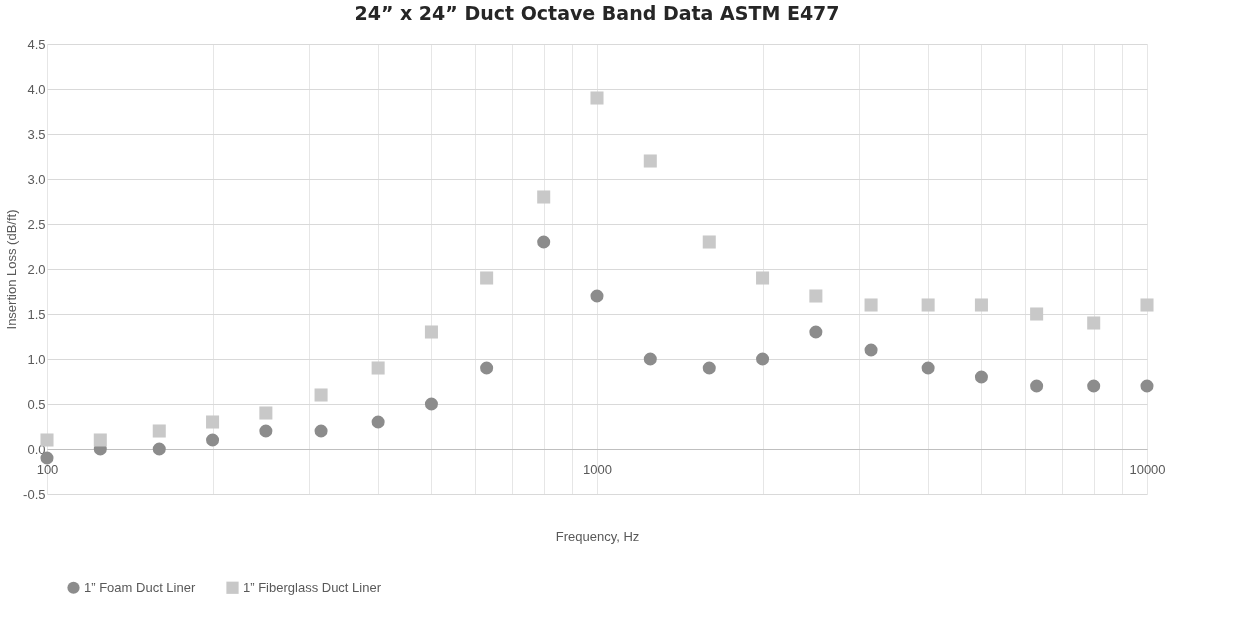  What do you see at coordinates (140, 587) in the screenshot?
I see `legend-label: 1” Foam Duct Liner` at bounding box center [140, 587].